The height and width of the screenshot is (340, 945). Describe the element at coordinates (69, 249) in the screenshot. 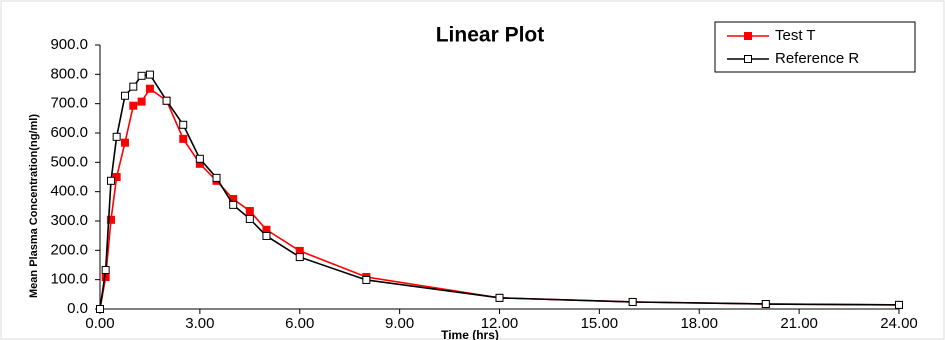

I see `y-tick-label: 200.0` at that location.